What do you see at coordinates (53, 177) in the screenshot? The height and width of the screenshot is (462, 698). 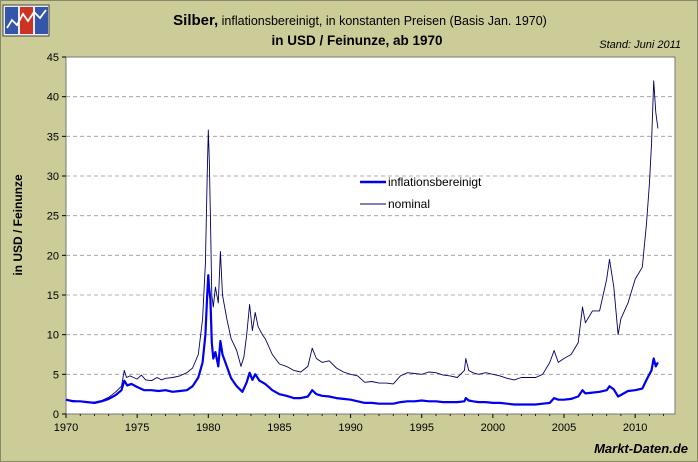 I see `y-tick-label-30: 30` at bounding box center [53, 177].